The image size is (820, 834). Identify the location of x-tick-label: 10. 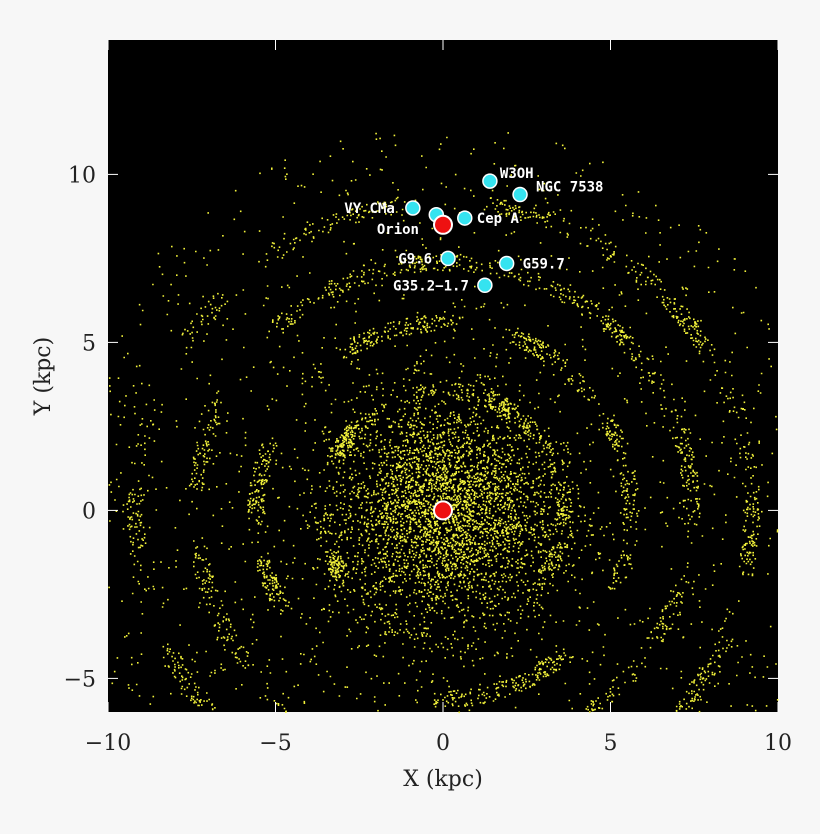
(778, 743).